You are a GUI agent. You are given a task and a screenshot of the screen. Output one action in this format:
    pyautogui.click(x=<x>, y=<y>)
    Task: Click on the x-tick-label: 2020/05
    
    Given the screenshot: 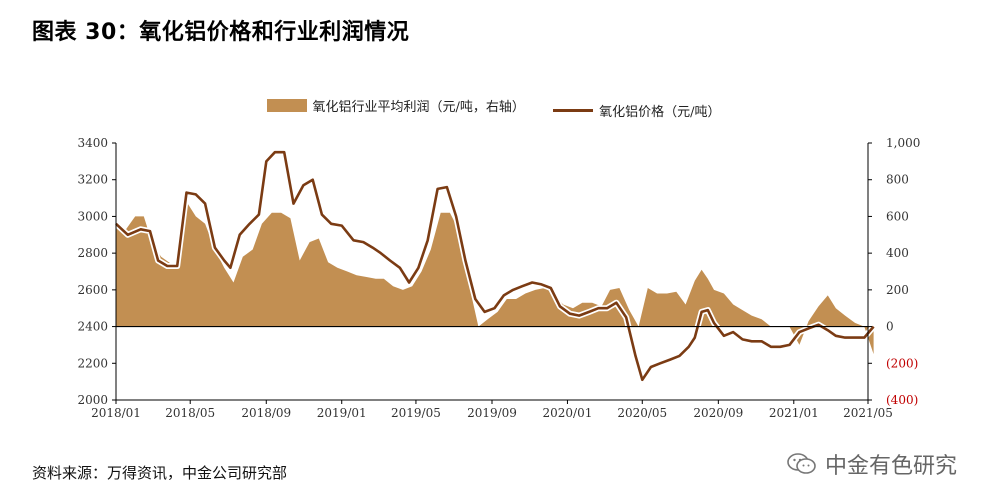 What is the action you would take?
    pyautogui.click(x=642, y=413)
    